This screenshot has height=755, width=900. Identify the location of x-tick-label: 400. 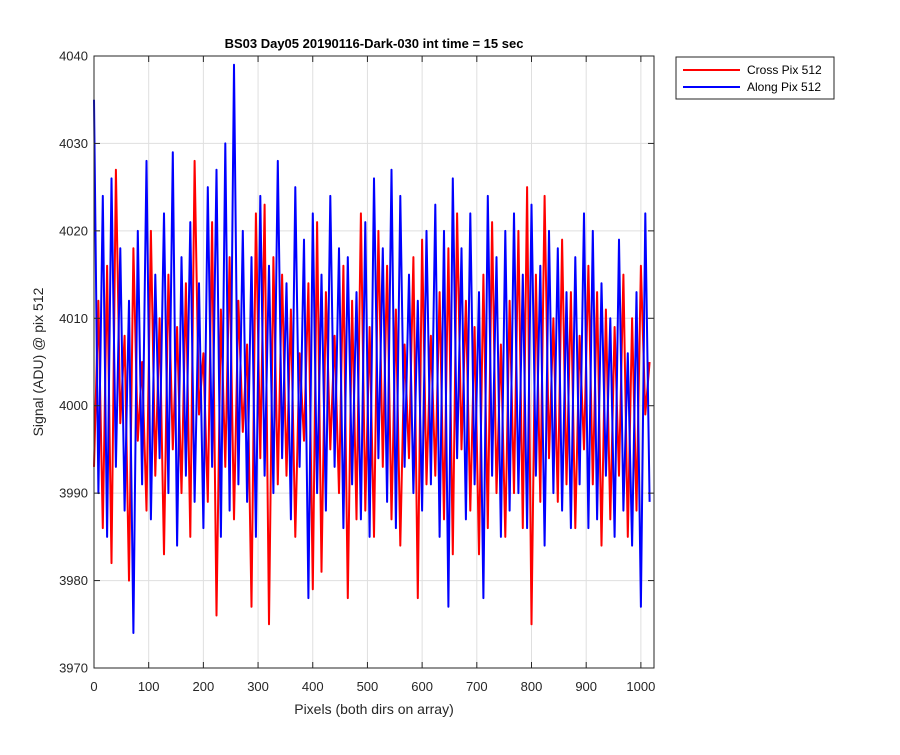
(313, 686).